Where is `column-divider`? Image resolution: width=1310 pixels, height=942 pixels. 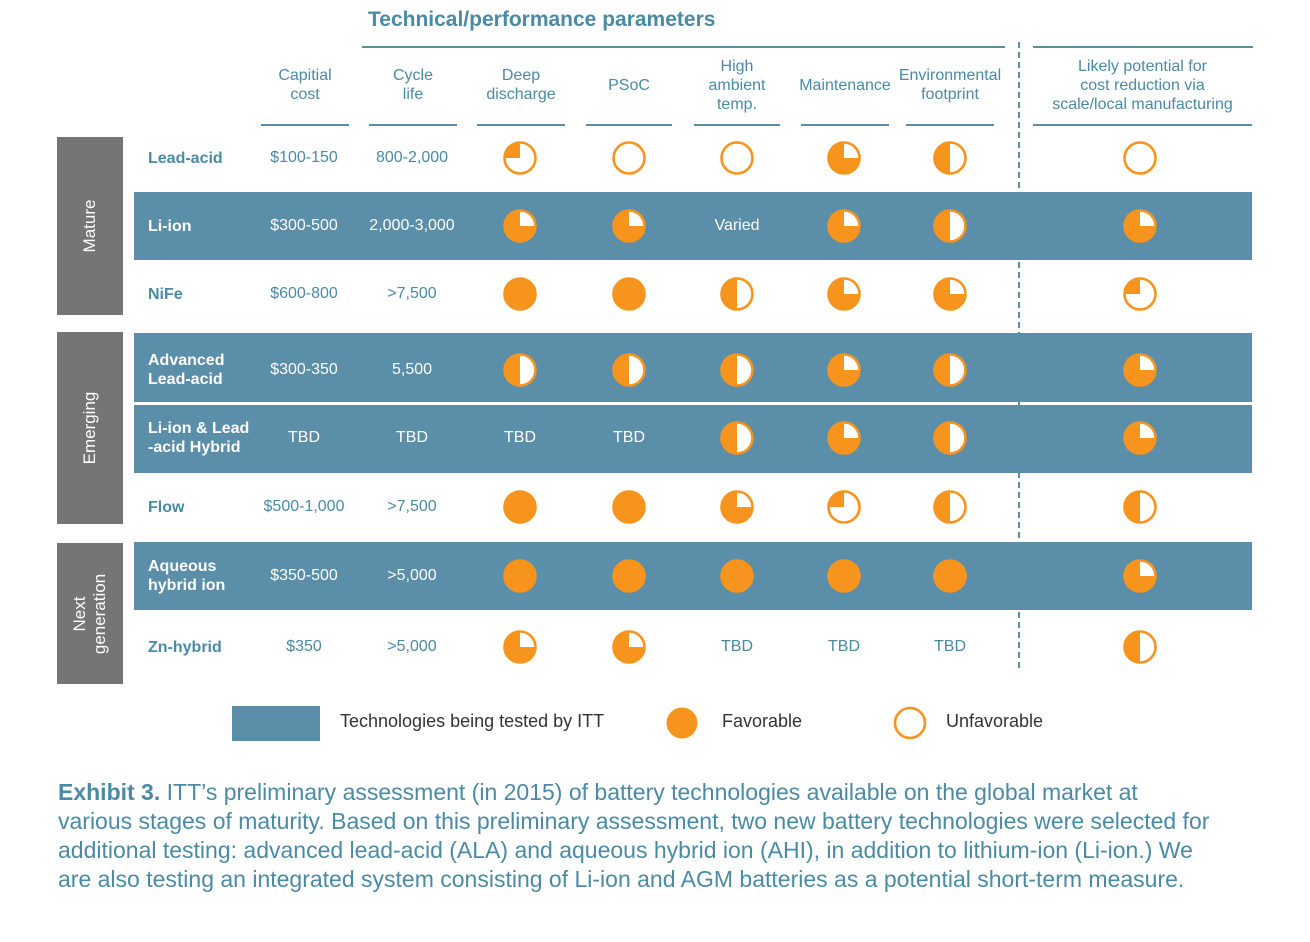 column-divider is located at coordinates (1019, 355).